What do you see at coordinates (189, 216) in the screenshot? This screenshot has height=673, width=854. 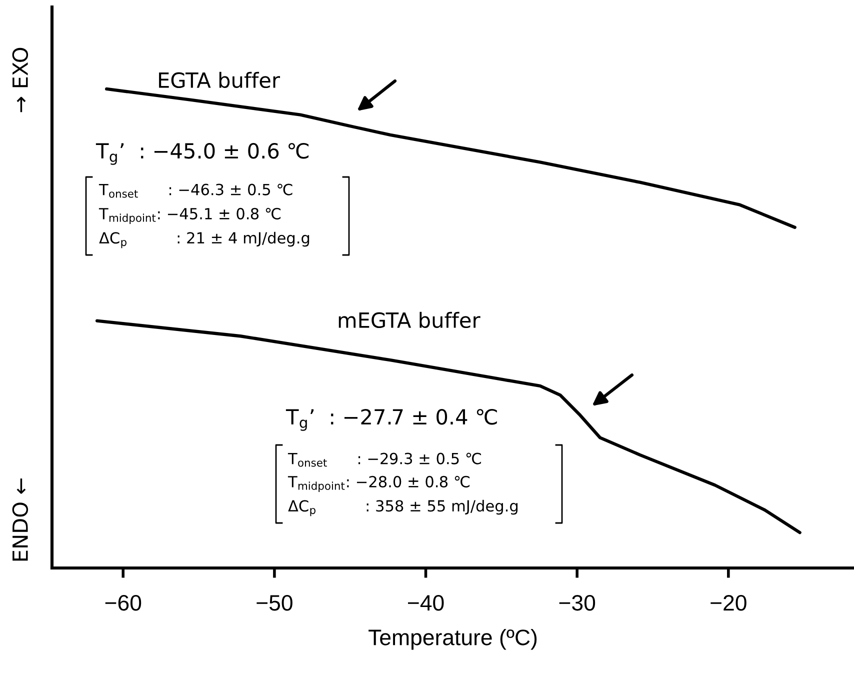 I see `annotation: T$_{midpoint}$: −45.1 ± 0.8 ℃` at bounding box center [189, 216].